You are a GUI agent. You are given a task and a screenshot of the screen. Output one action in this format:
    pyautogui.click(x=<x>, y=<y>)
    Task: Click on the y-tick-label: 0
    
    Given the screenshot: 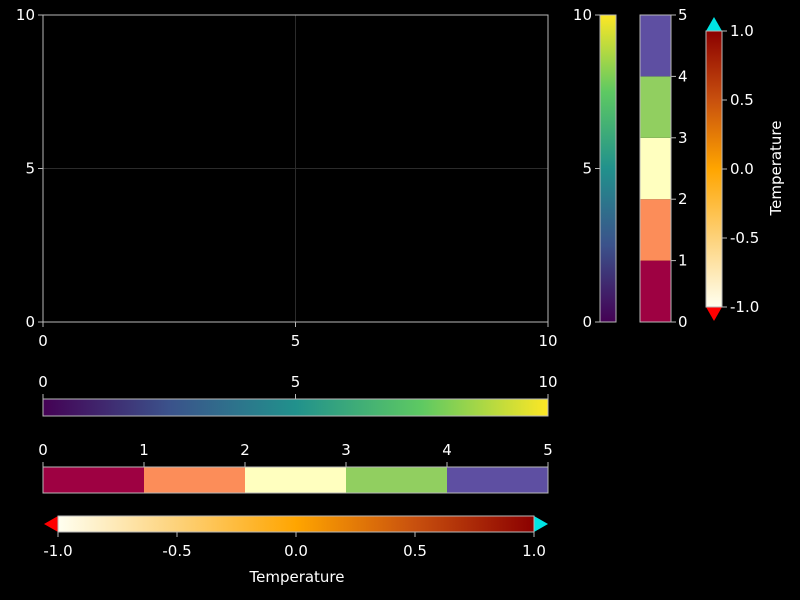 What is the action you would take?
    pyautogui.click(x=30, y=322)
    